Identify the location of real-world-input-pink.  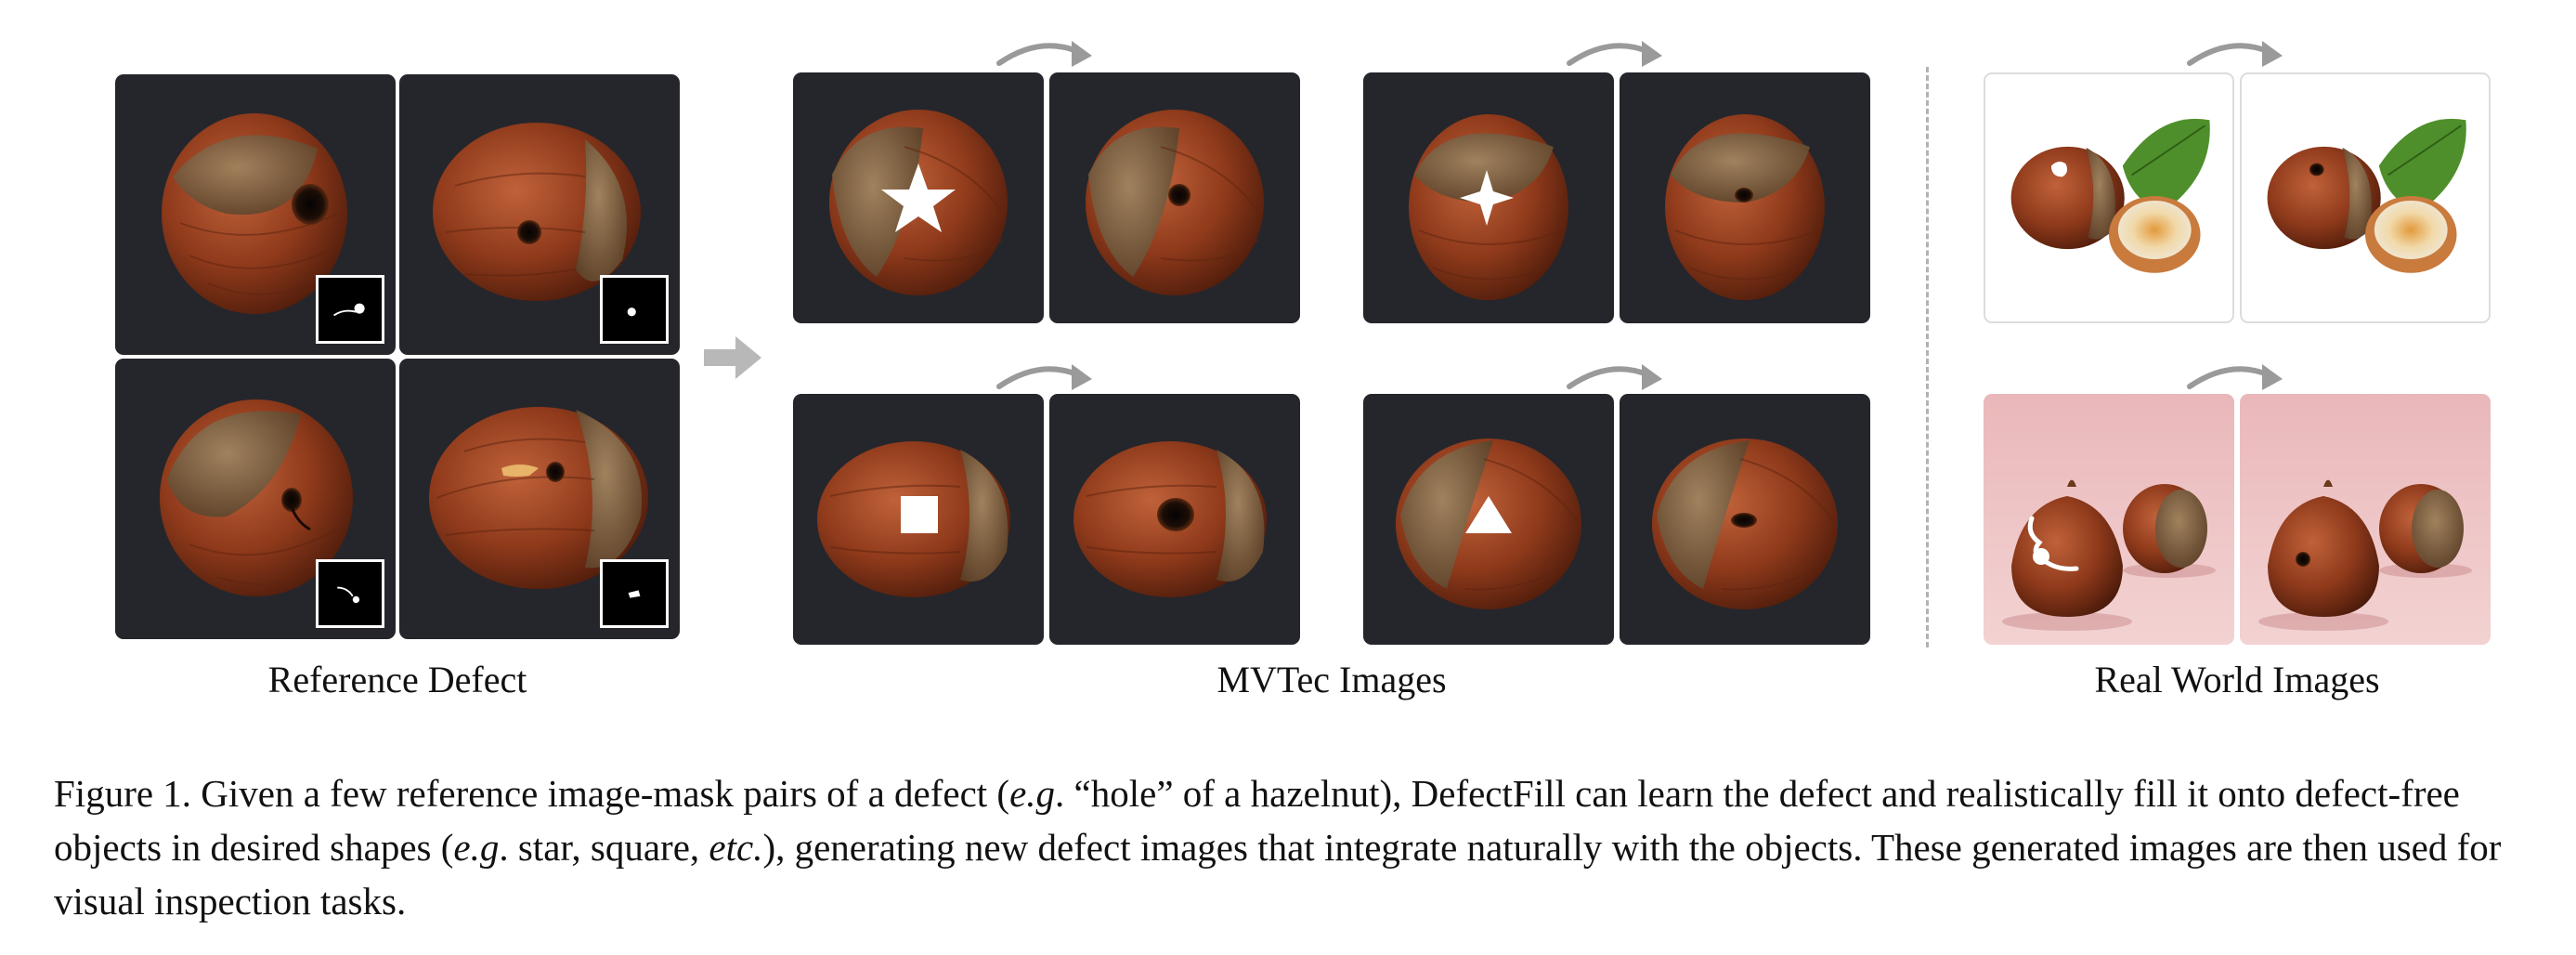
(2109, 519).